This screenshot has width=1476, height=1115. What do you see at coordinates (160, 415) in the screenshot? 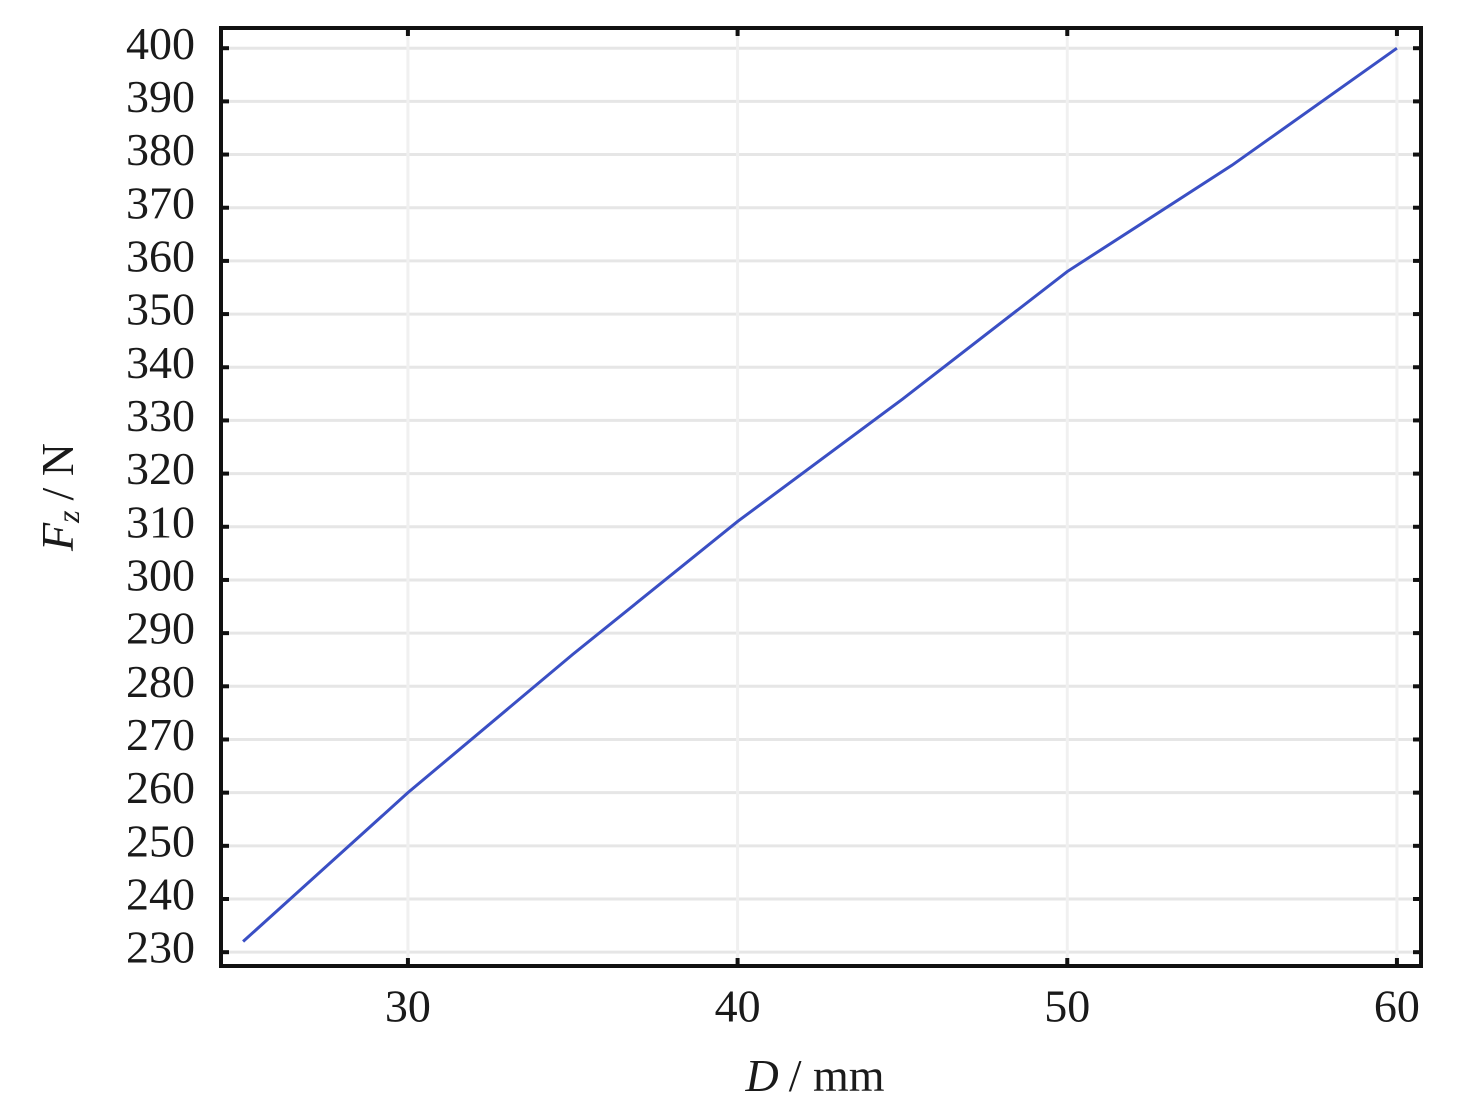
I see `y-tick-label: 330` at bounding box center [160, 415].